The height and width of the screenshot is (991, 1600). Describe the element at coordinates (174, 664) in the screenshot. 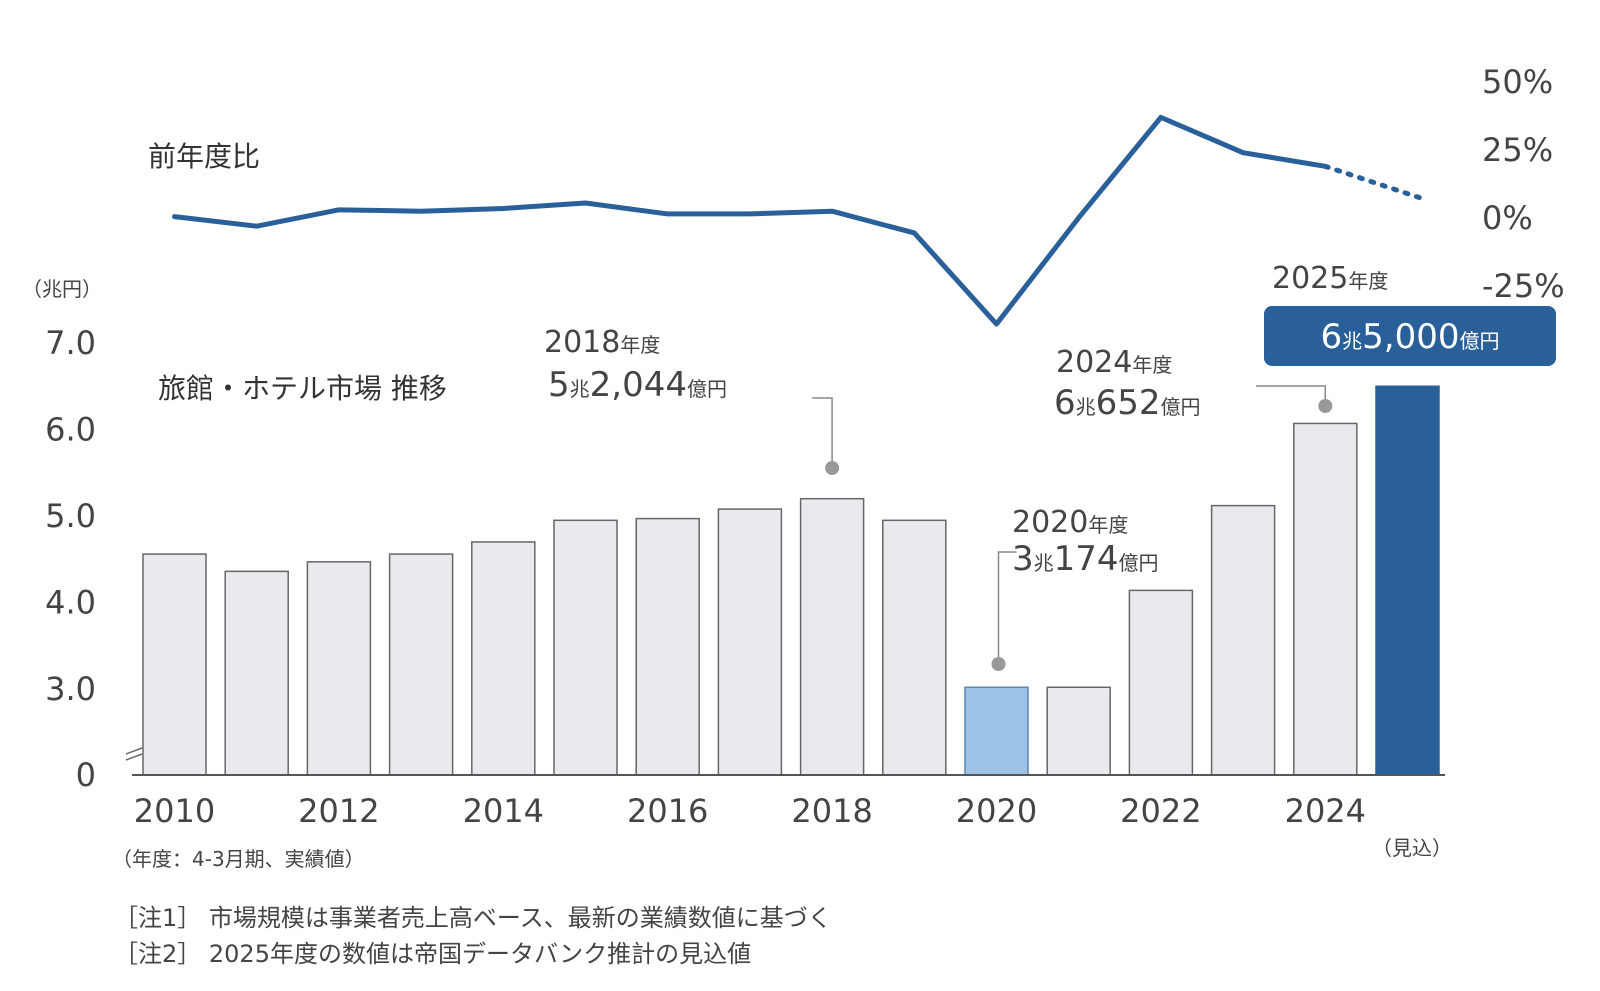

I see `bar-2010` at that location.